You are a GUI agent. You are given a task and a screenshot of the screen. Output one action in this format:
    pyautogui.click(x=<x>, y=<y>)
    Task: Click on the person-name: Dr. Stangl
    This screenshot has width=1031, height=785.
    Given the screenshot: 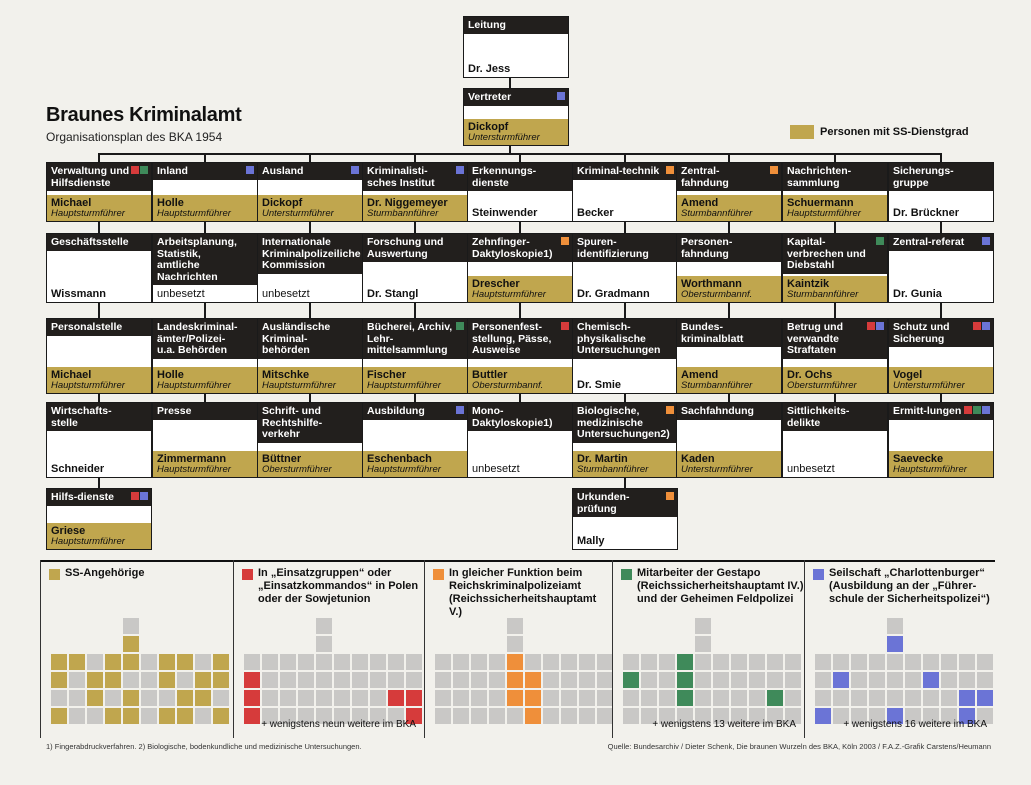 What is the action you would take?
    pyautogui.click(x=393, y=294)
    